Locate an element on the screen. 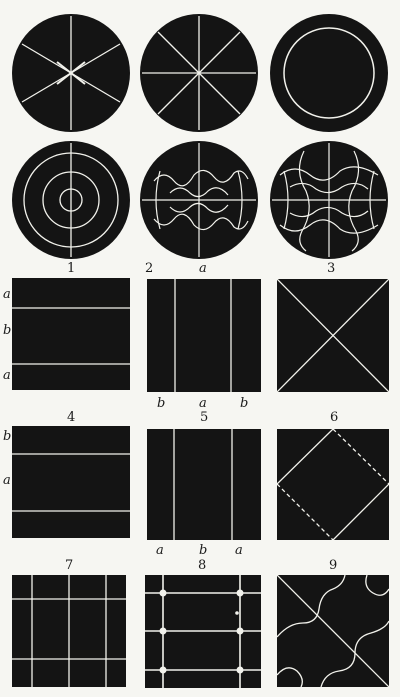  plate-6-square is located at coordinates (333, 484).